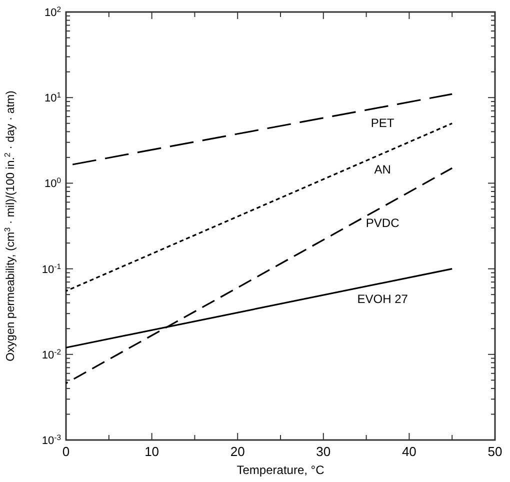 Image resolution: width=510 pixels, height=482 pixels. What do you see at coordinates (51, 354) in the screenshot?
I see `y-tick-label: 10$^{-2}$` at bounding box center [51, 354].